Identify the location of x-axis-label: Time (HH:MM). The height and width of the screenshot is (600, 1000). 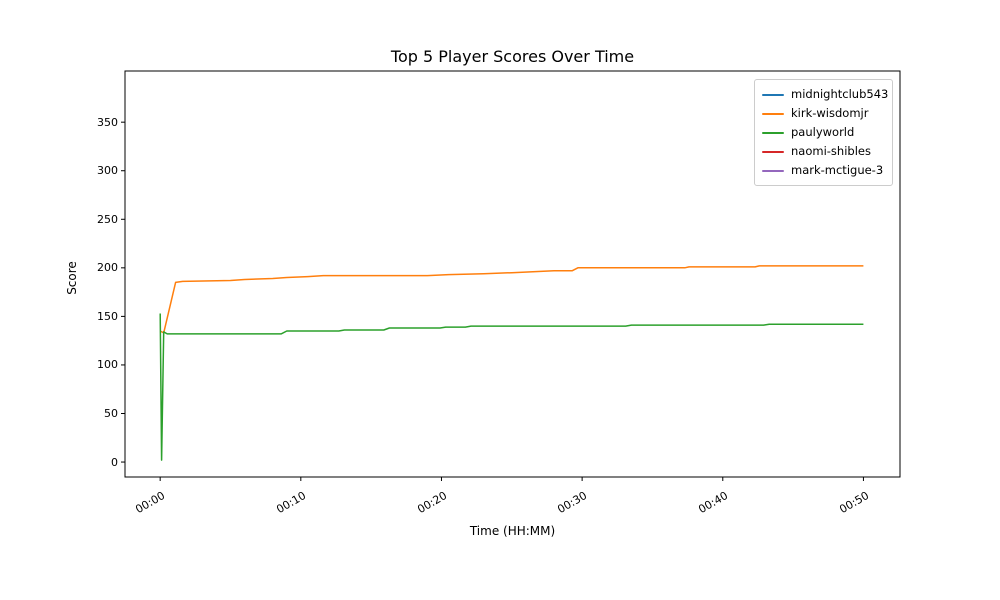
(512, 531).